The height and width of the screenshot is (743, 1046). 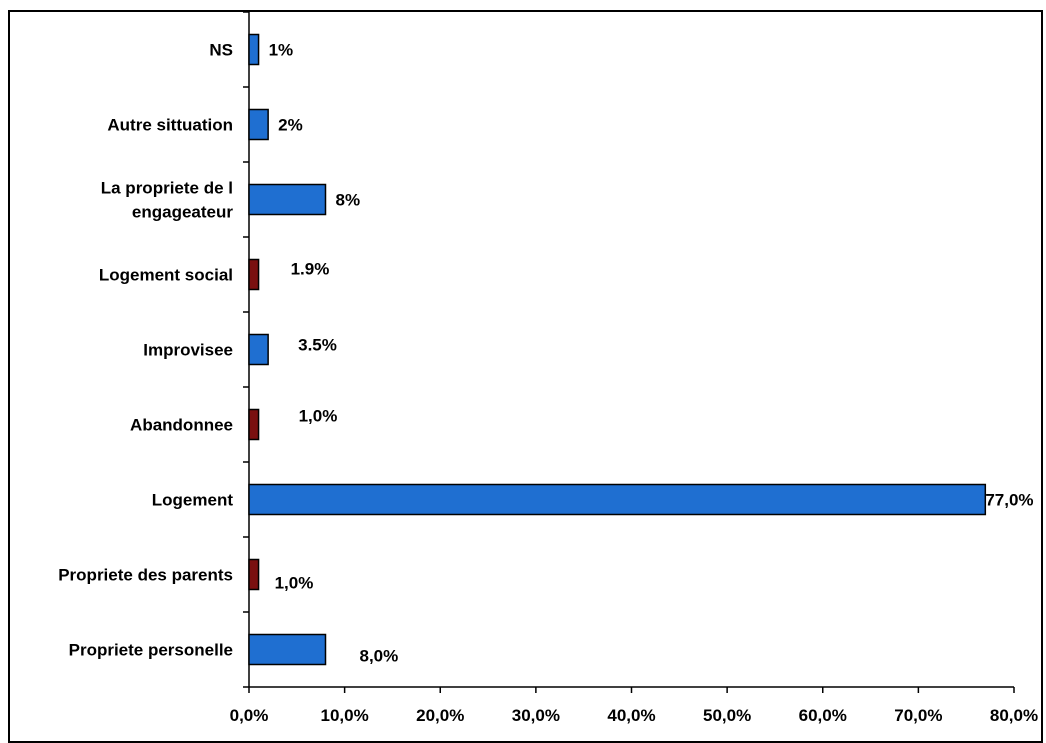 I want to click on x-tick-label: 20,0%, so click(x=440, y=715).